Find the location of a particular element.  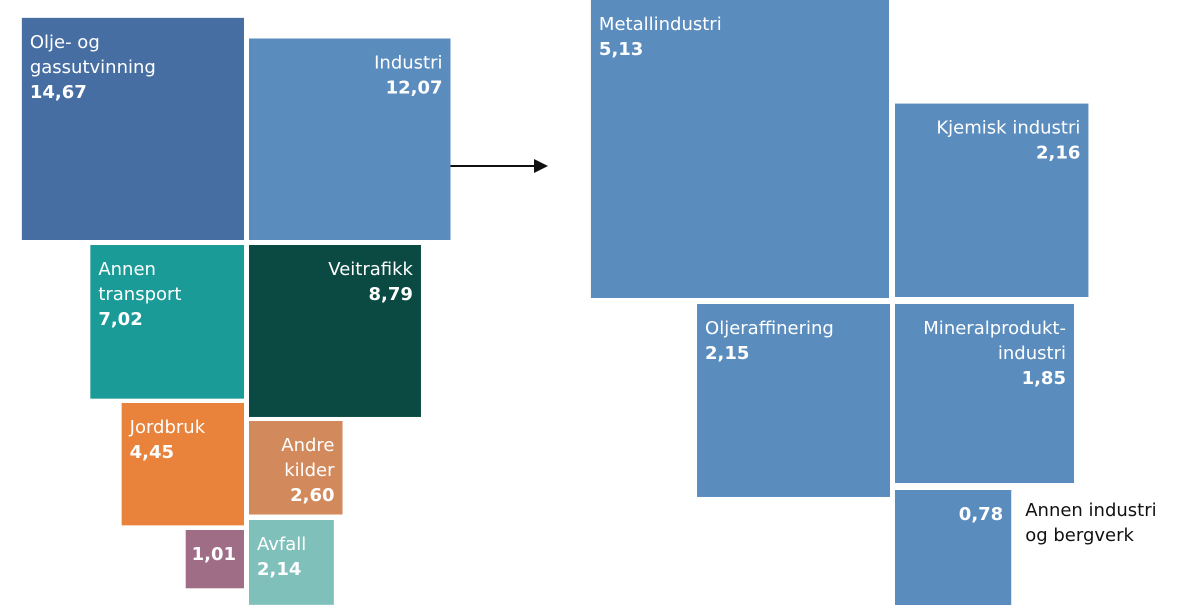

value-label: 2,14 is located at coordinates (279, 569).